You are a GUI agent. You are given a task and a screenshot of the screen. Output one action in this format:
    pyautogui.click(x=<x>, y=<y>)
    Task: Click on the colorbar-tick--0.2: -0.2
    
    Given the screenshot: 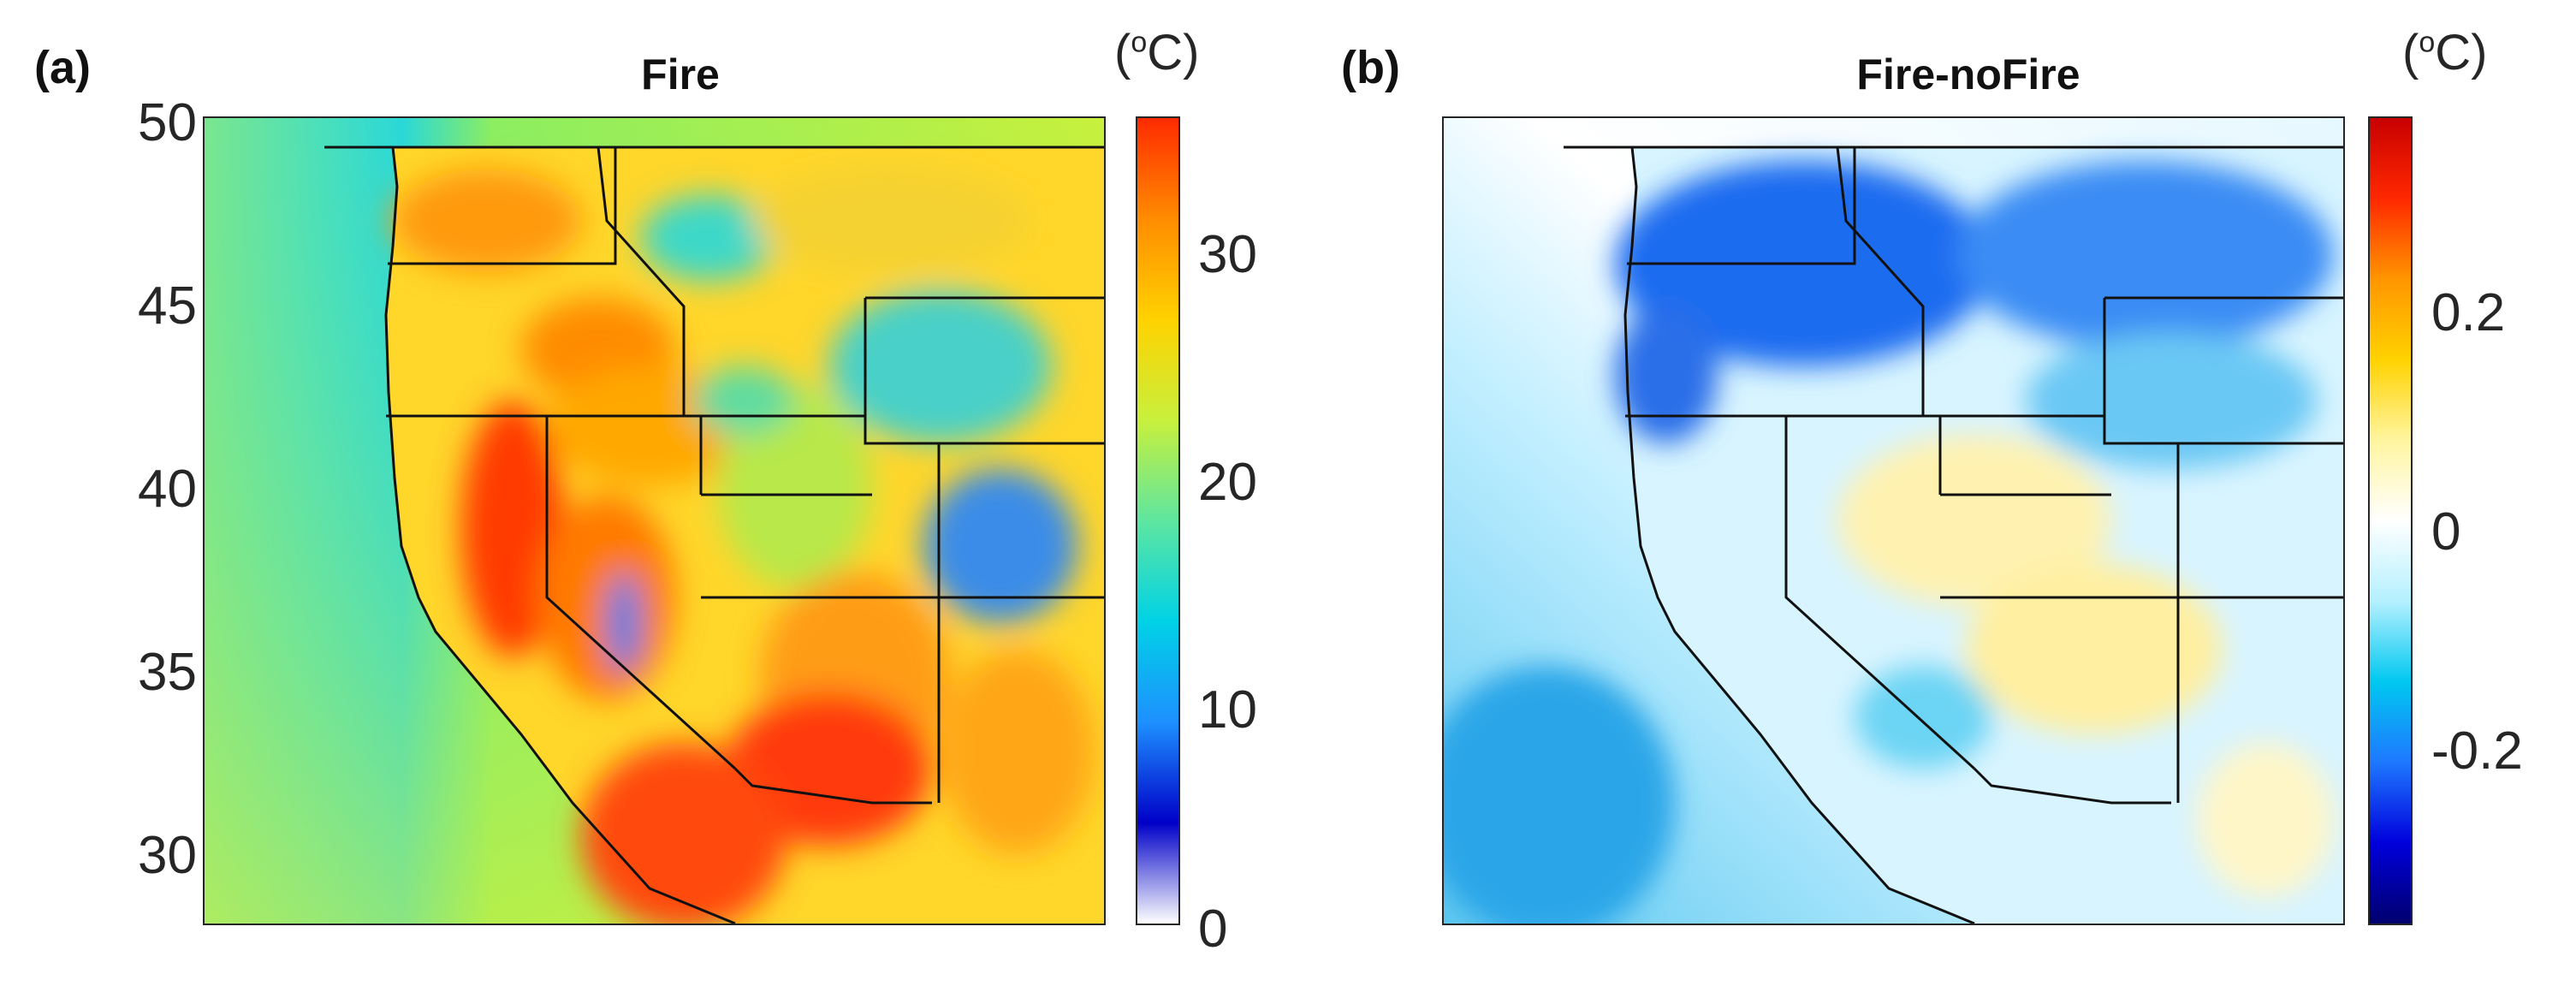 What is the action you would take?
    pyautogui.click(x=2477, y=751)
    